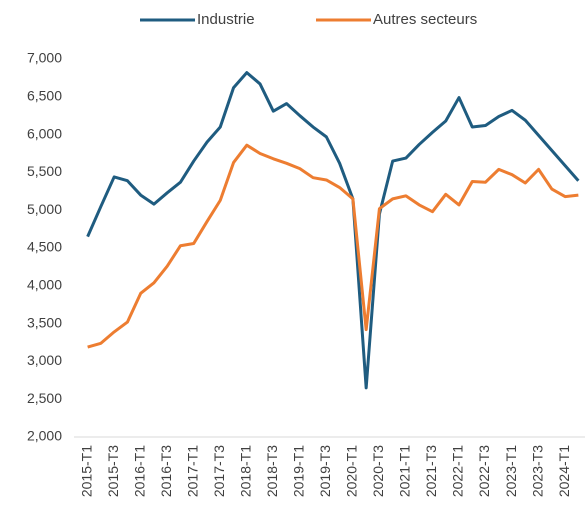 Image resolution: width=585 pixels, height=521 pixels. Describe the element at coordinates (44, 360) in the screenshot. I see `y-tick-label: 3,000` at that location.